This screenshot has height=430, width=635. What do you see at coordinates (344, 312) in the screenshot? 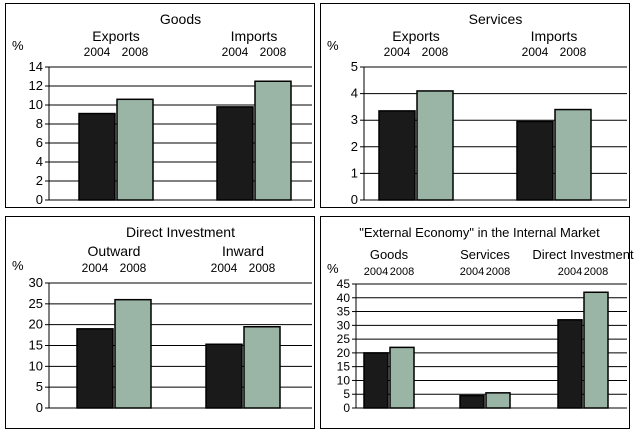
I see `y-tick-label: 35` at bounding box center [344, 312].